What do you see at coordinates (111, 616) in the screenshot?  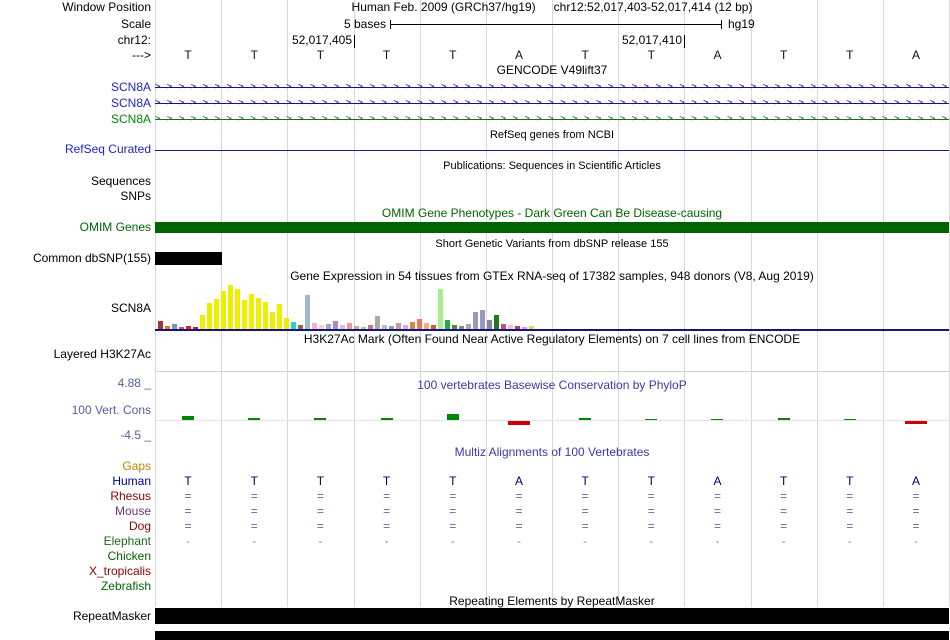 I see `repeatmasker-label: RepeatMasker` at bounding box center [111, 616].